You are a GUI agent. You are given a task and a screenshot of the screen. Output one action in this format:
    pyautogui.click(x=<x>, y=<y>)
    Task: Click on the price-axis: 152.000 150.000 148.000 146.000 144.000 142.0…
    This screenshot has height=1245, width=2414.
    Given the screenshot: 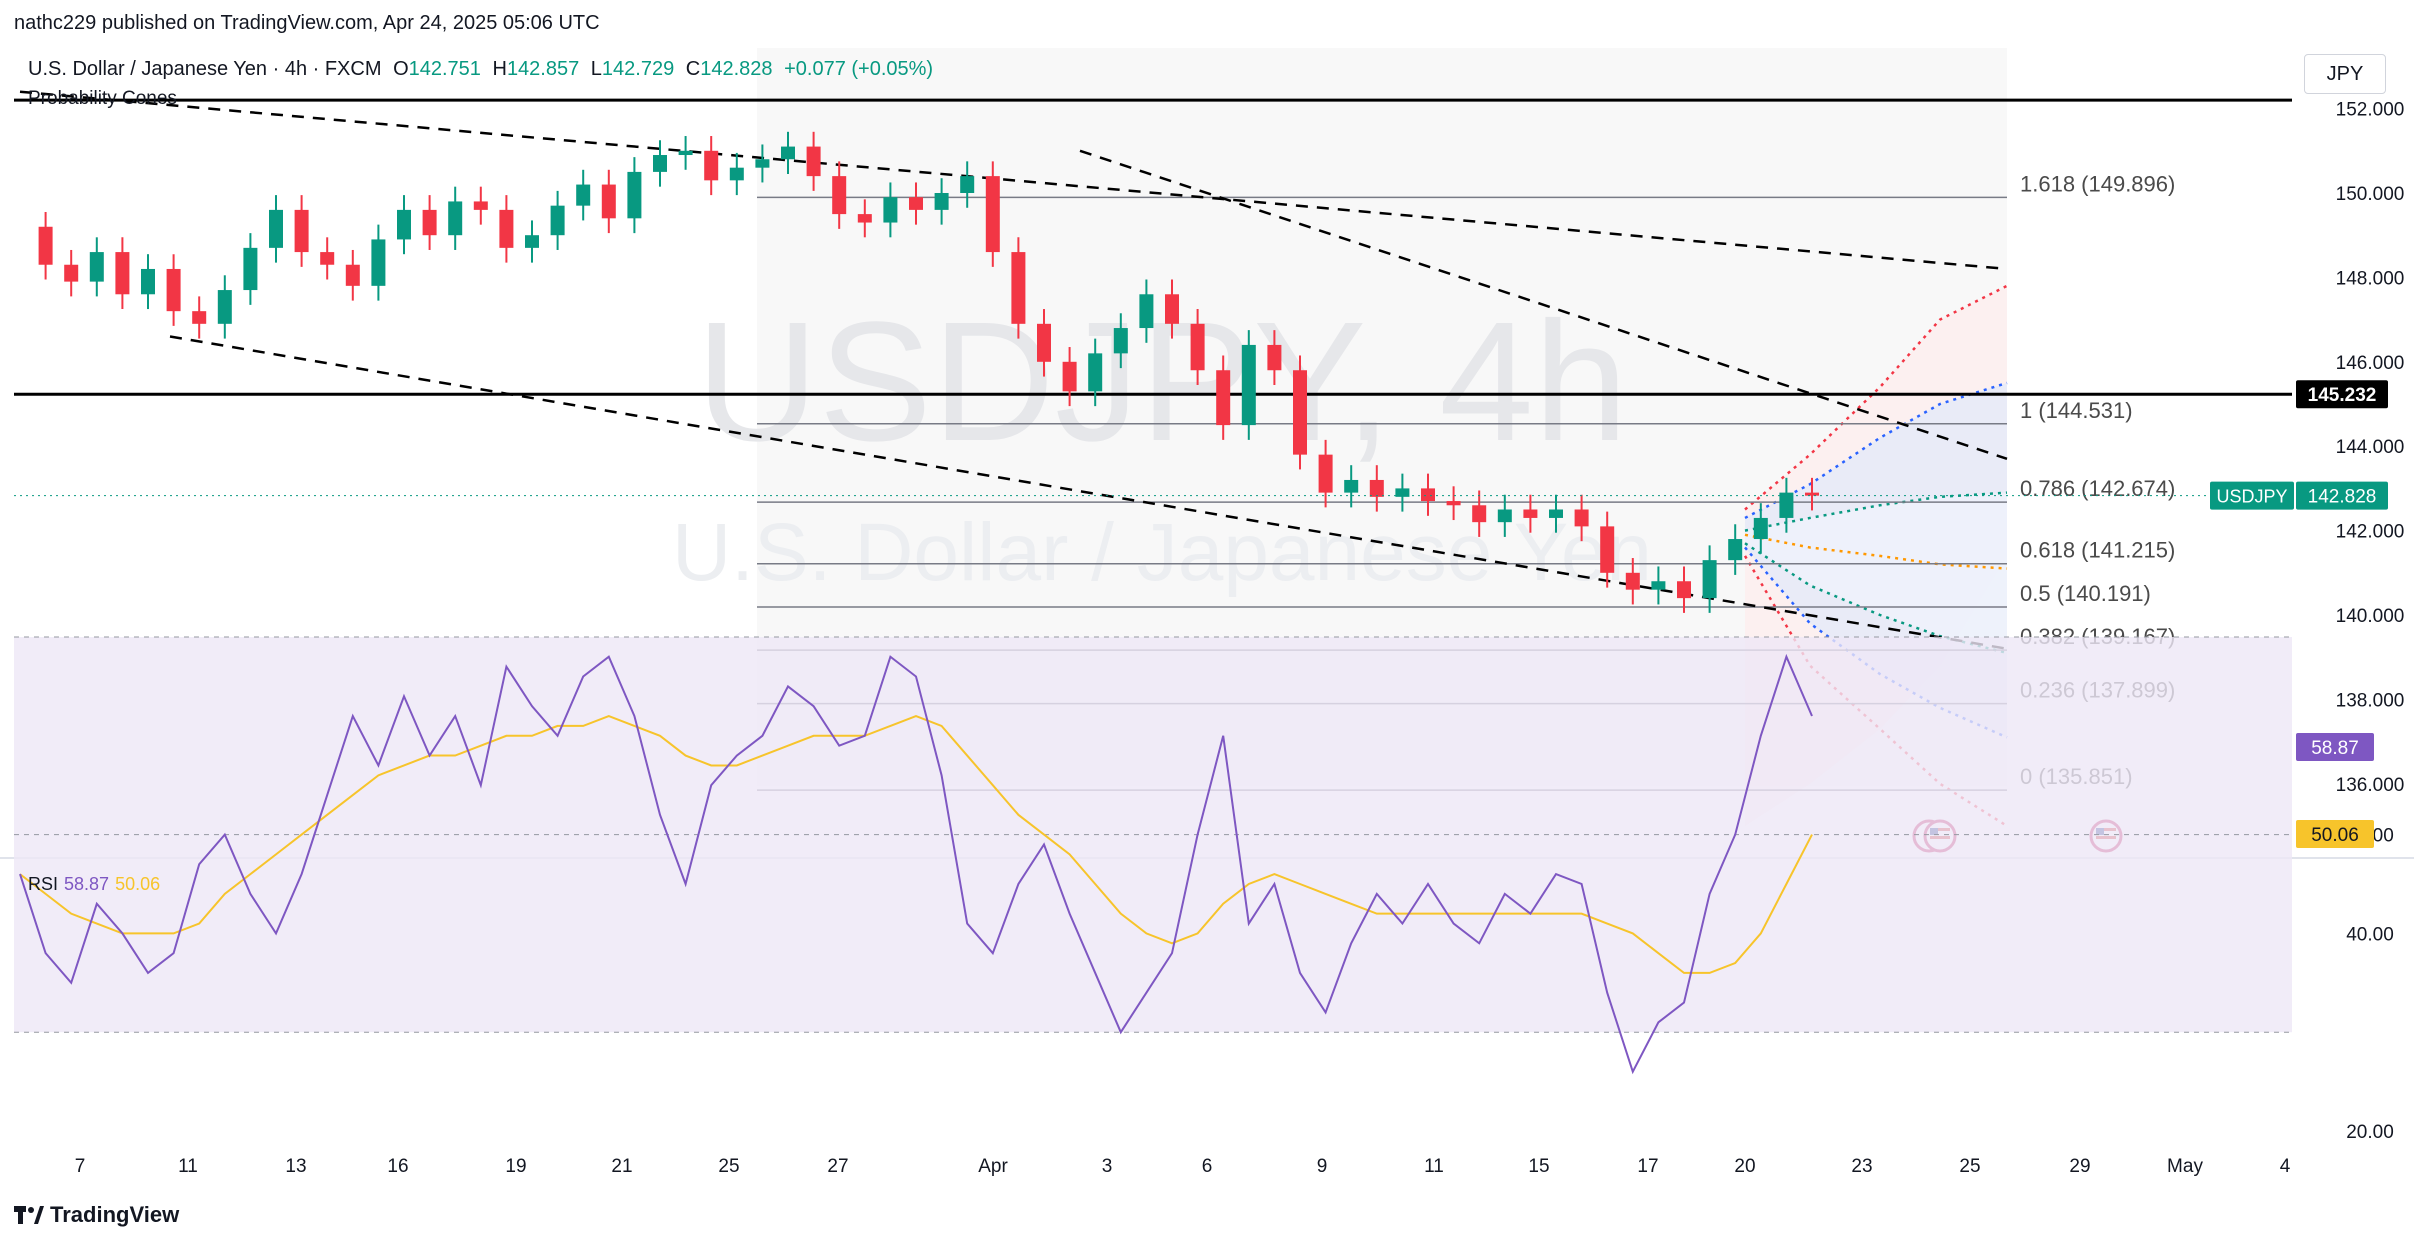 What is the action you would take?
    pyautogui.click(x=2370, y=448)
    